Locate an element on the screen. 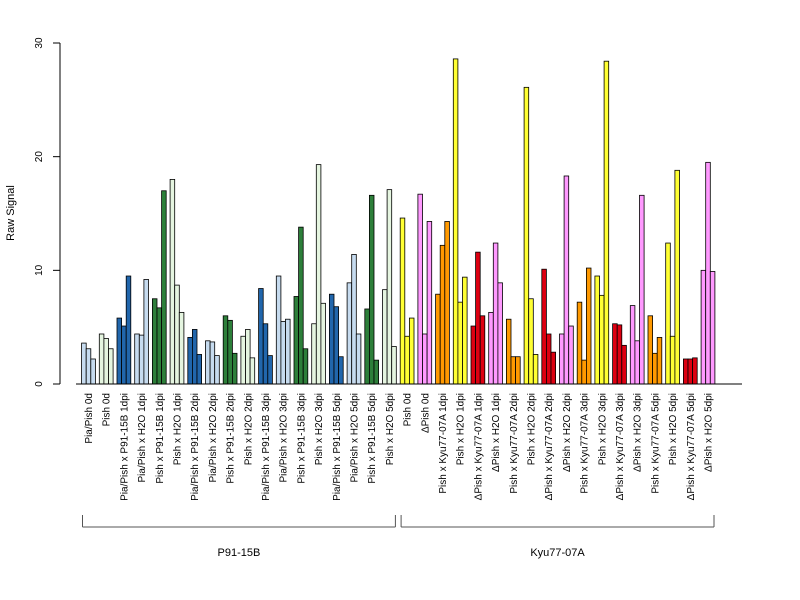  x-tick-label-31: ΔPish x H2O 3dpi is located at coordinates (638, 432).